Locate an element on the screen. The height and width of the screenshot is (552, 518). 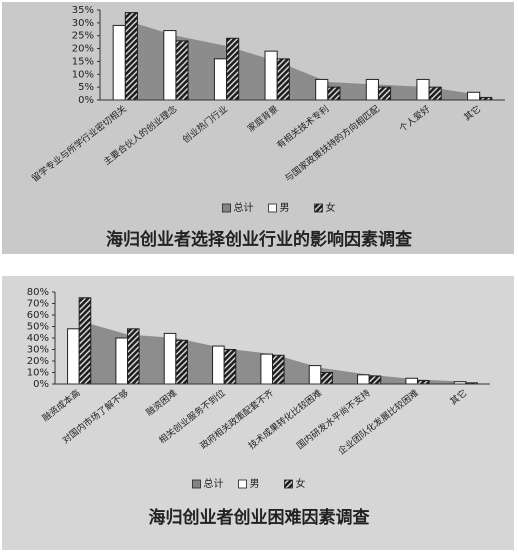
y-tick-label: 50% is located at coordinates (38, 327).